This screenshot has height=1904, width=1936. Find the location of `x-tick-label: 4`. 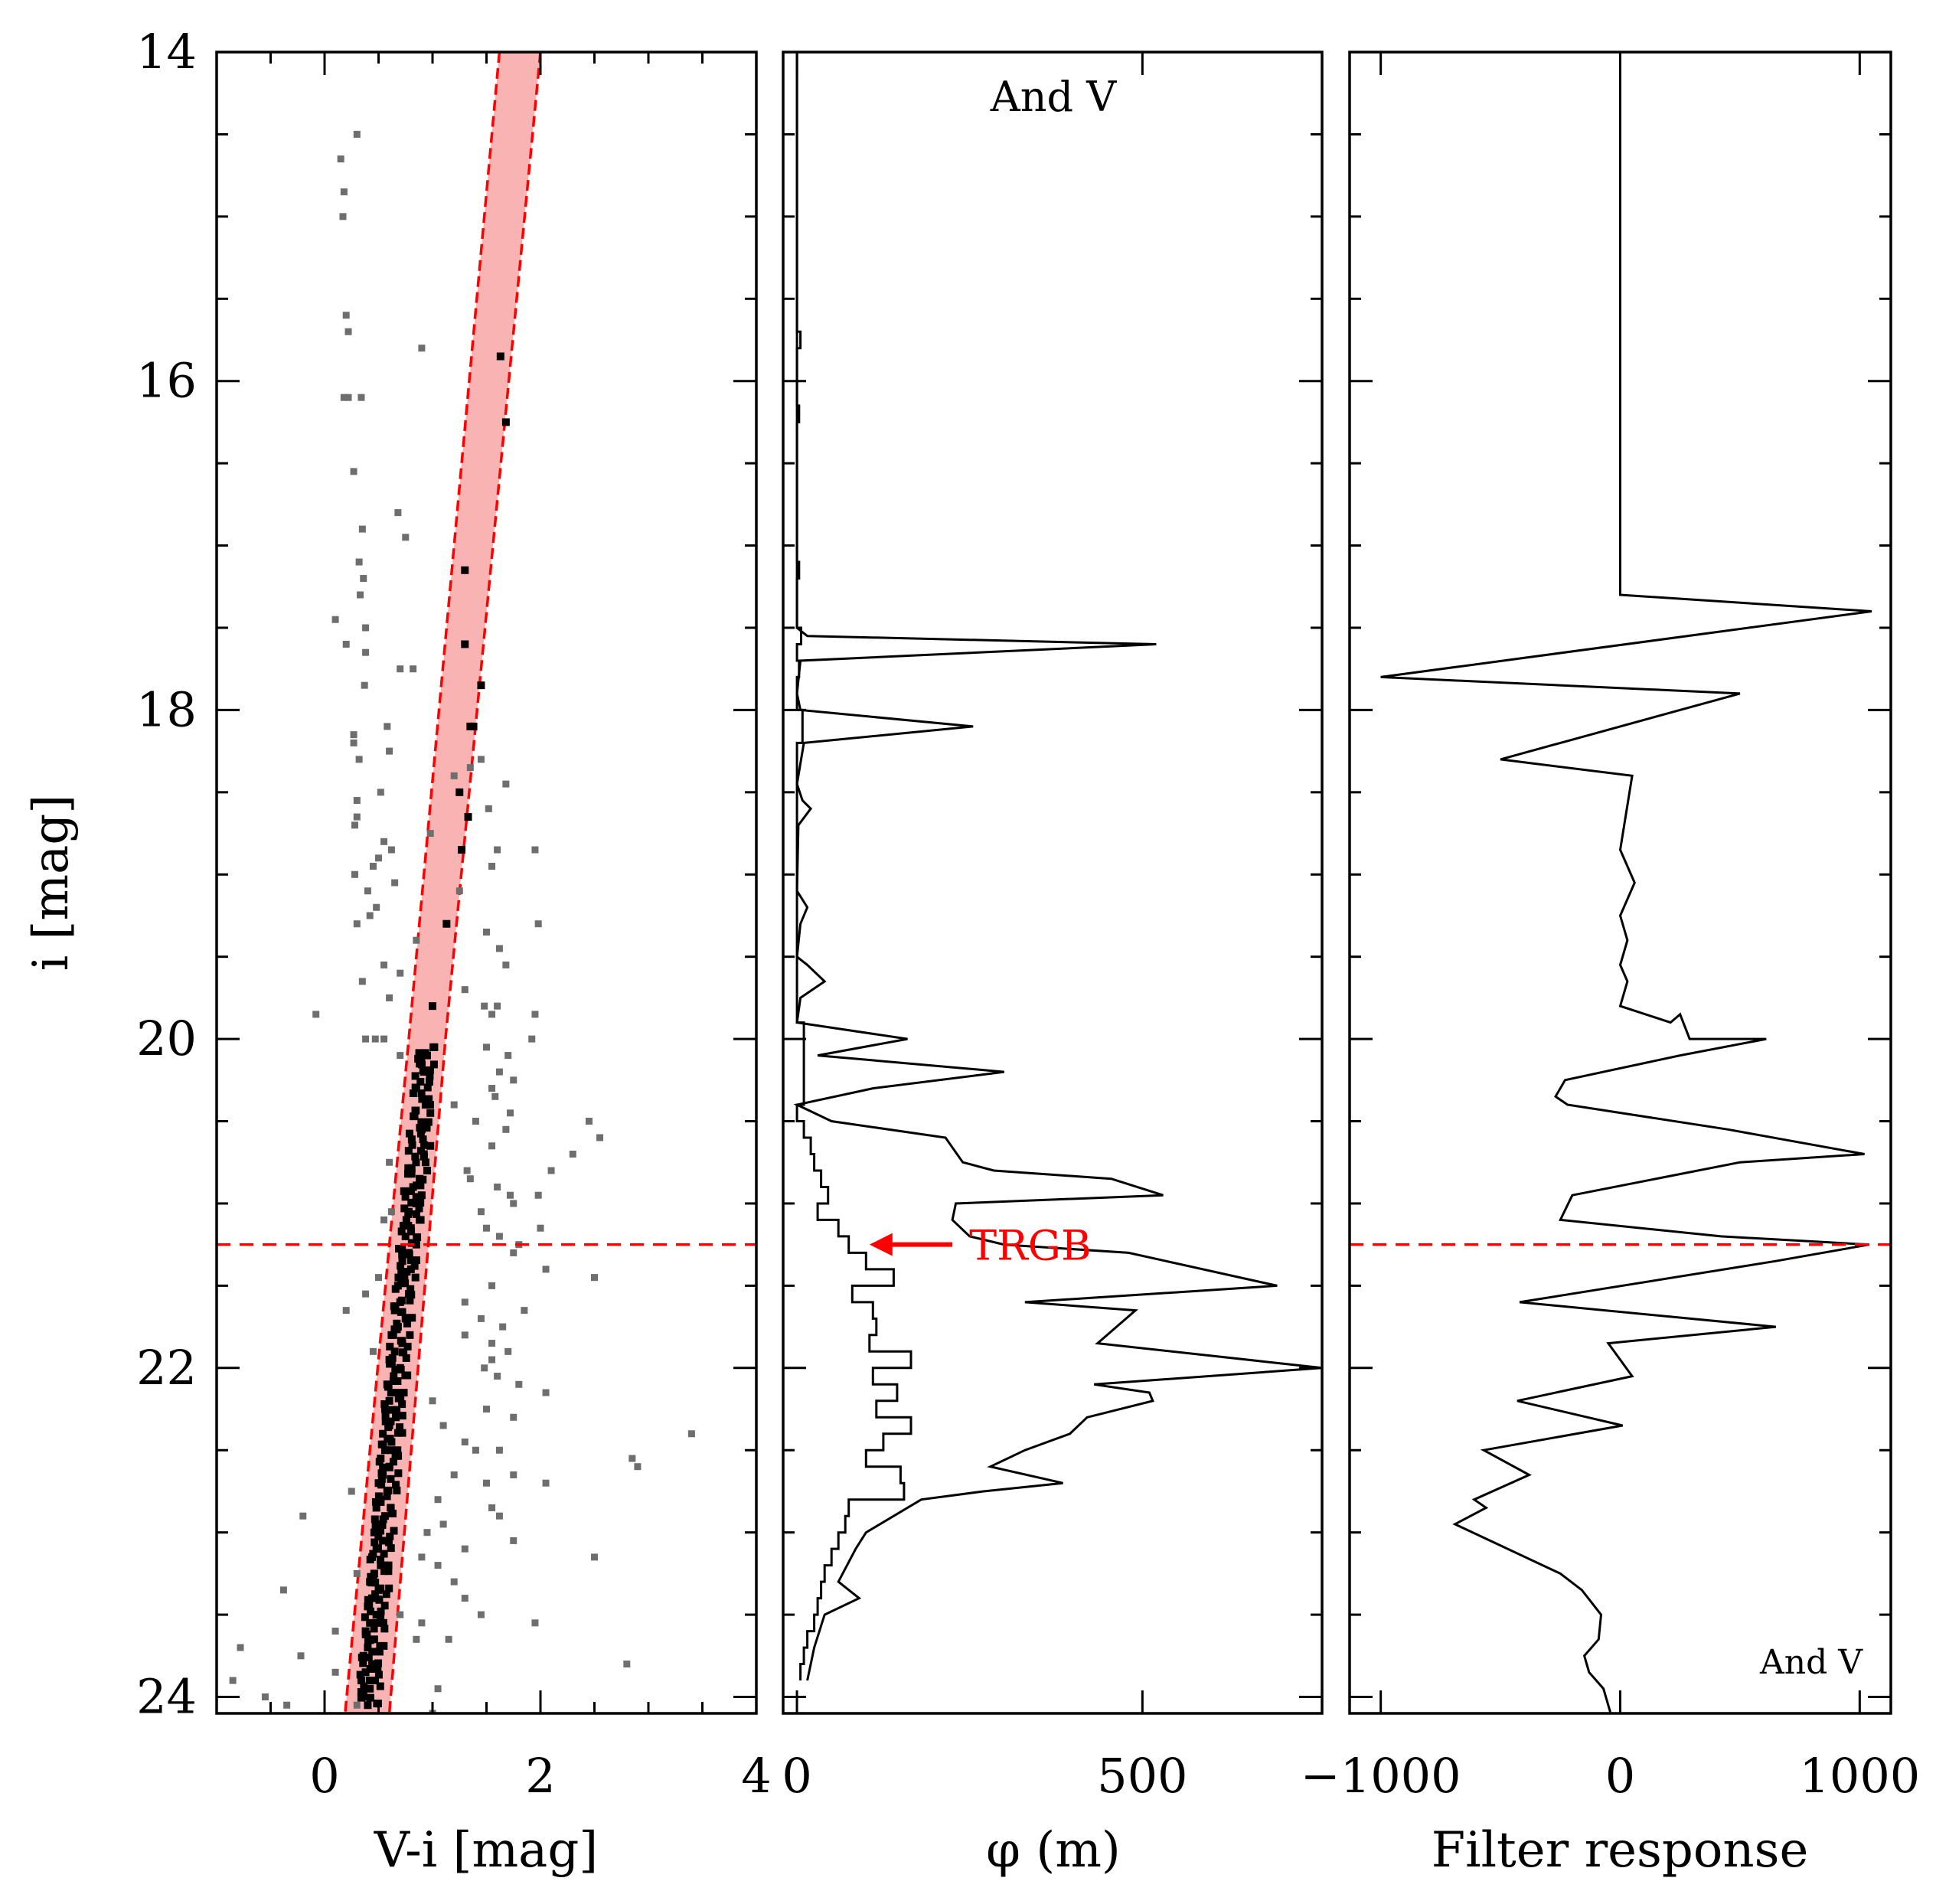

x-tick-label: 4 is located at coordinates (756, 1776).